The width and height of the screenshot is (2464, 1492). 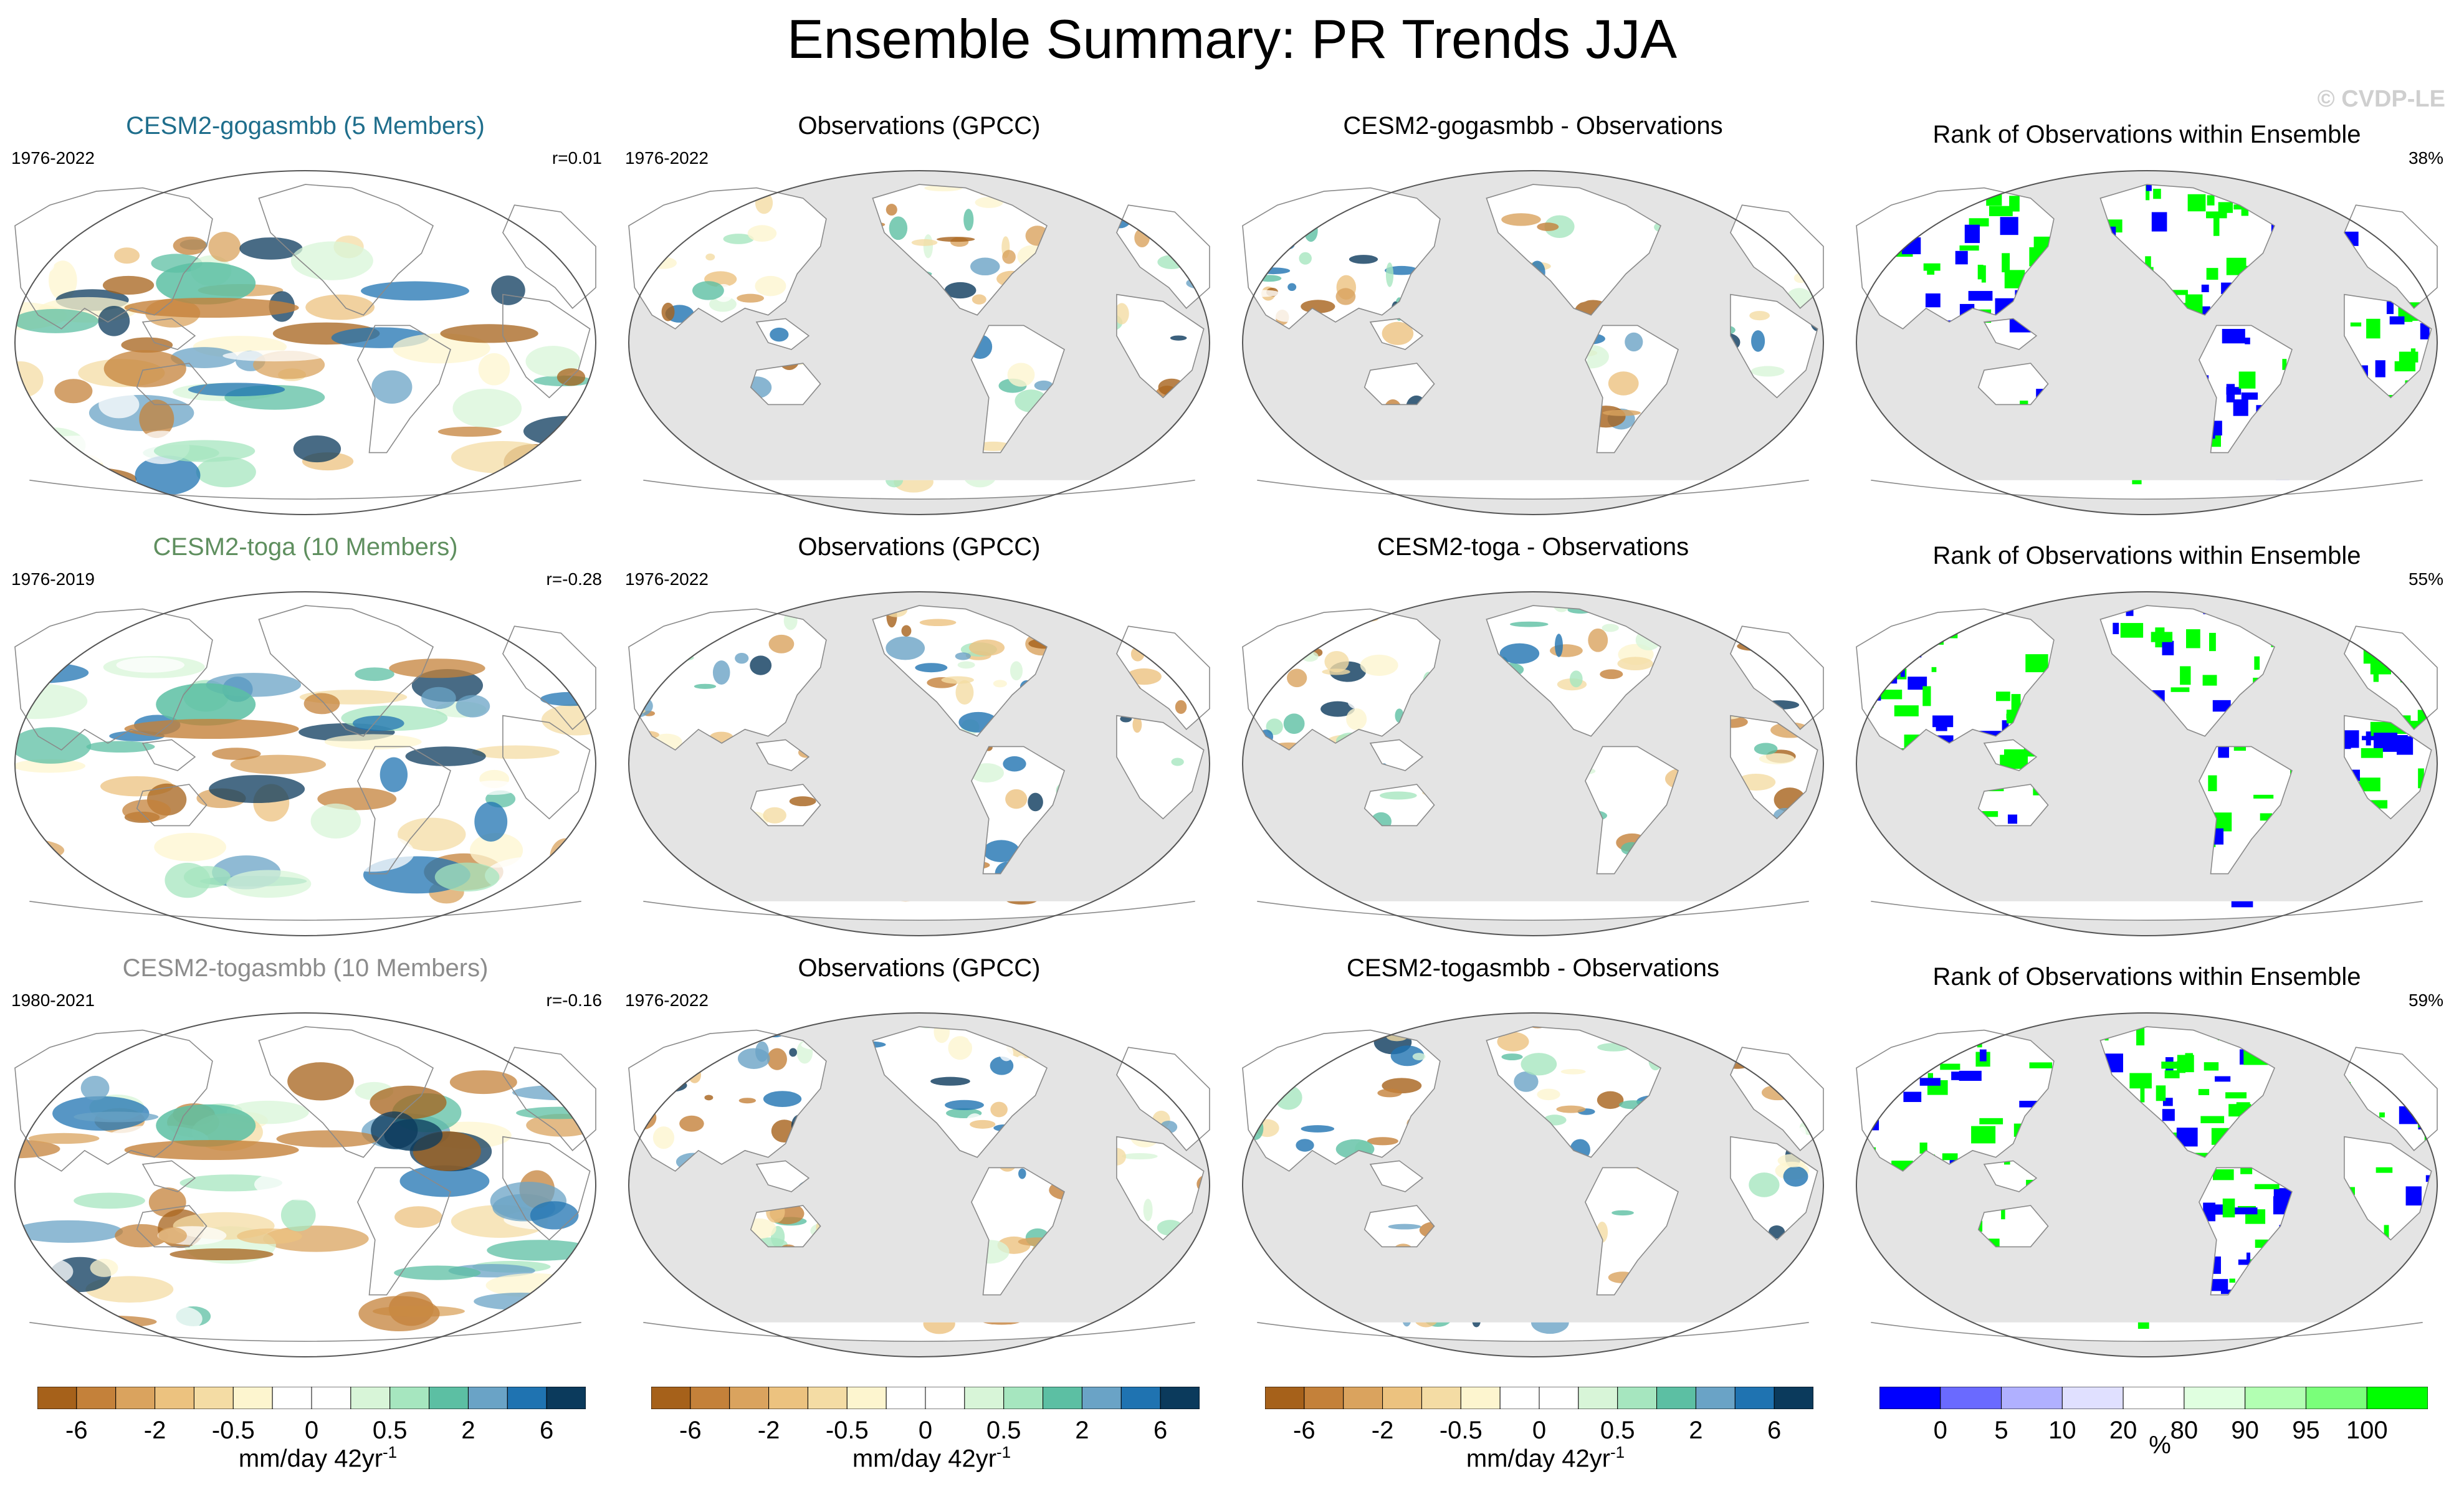 What do you see at coordinates (2425, 579) in the screenshot?
I see `rank-percent: 55%` at bounding box center [2425, 579].